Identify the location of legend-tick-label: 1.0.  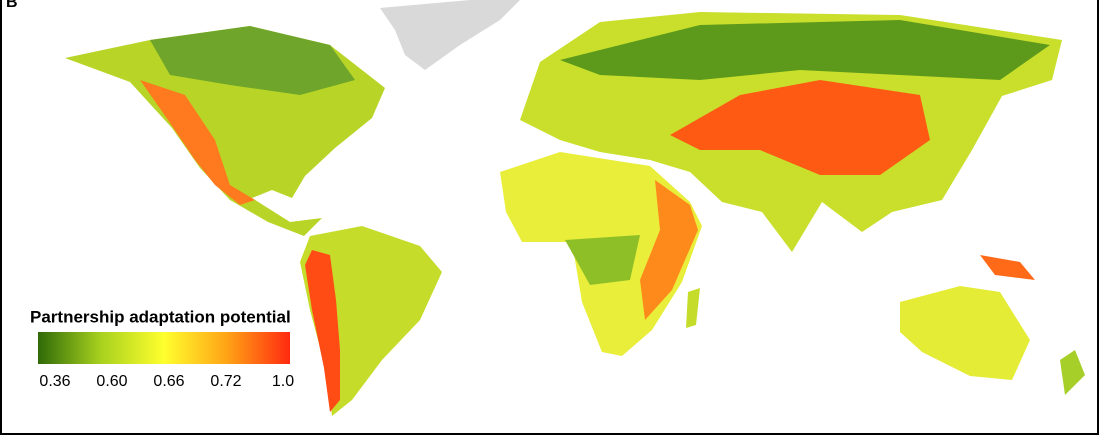
(283, 381).